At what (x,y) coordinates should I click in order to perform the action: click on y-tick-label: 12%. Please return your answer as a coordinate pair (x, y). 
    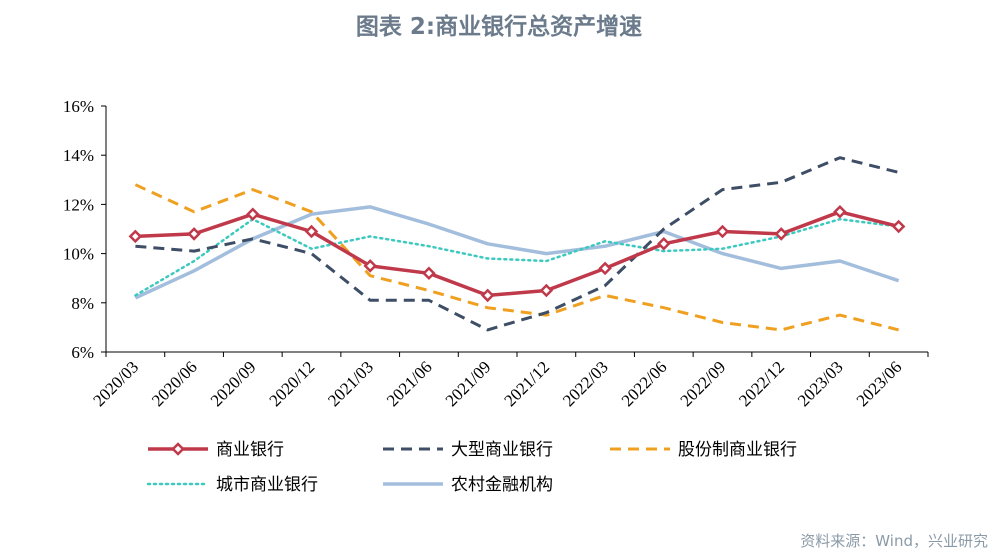
    Looking at the image, I should click on (78, 204).